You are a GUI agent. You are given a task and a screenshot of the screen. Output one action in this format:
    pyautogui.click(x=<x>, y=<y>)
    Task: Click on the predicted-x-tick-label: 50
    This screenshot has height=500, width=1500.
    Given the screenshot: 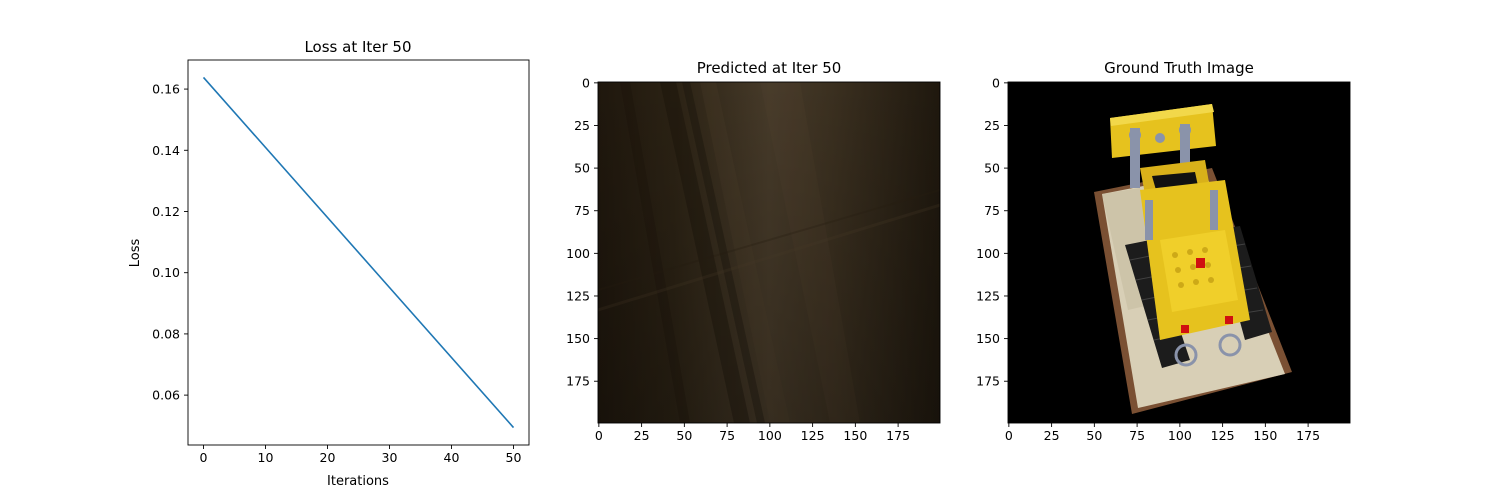 What is the action you would take?
    pyautogui.click(x=684, y=435)
    